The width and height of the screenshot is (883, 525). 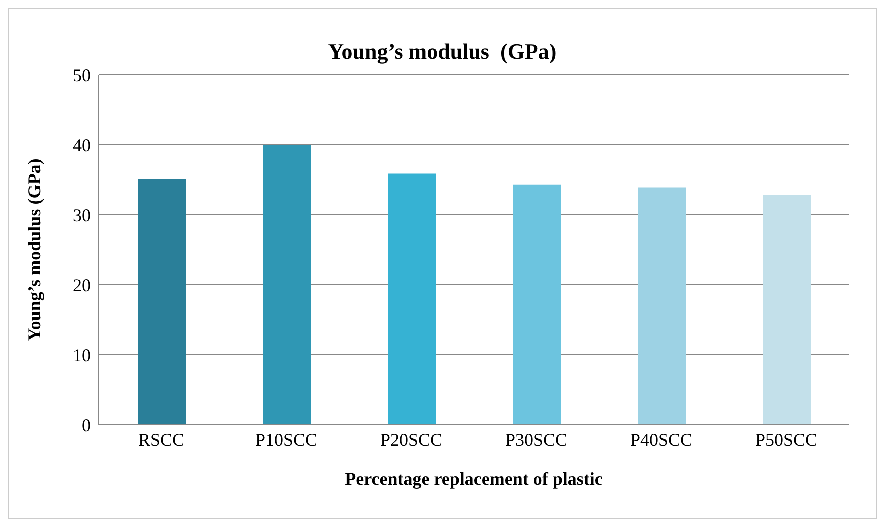 I want to click on y-tick-label: 20, so click(x=82, y=285).